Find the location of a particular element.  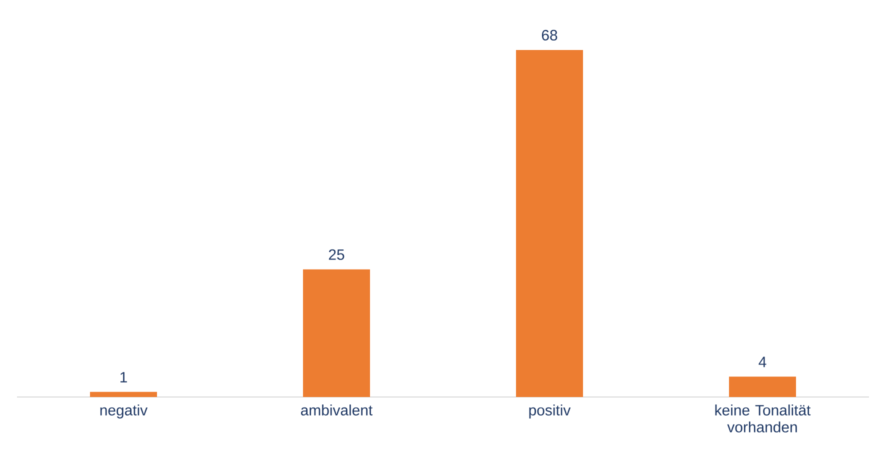

x-tick-label: negativ is located at coordinates (124, 411).